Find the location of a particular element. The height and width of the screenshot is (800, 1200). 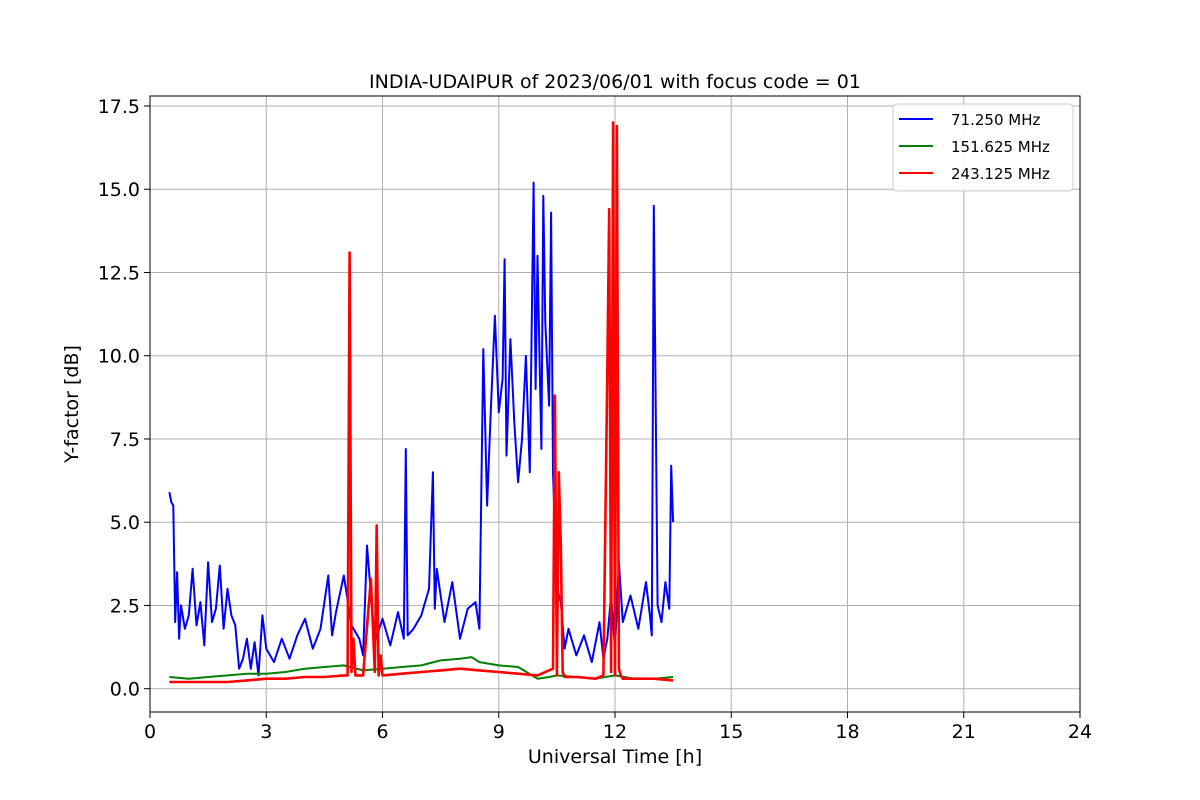

legend: 71.250 MHz 151.625 MHz 243.125 MHz is located at coordinates (983, 147).